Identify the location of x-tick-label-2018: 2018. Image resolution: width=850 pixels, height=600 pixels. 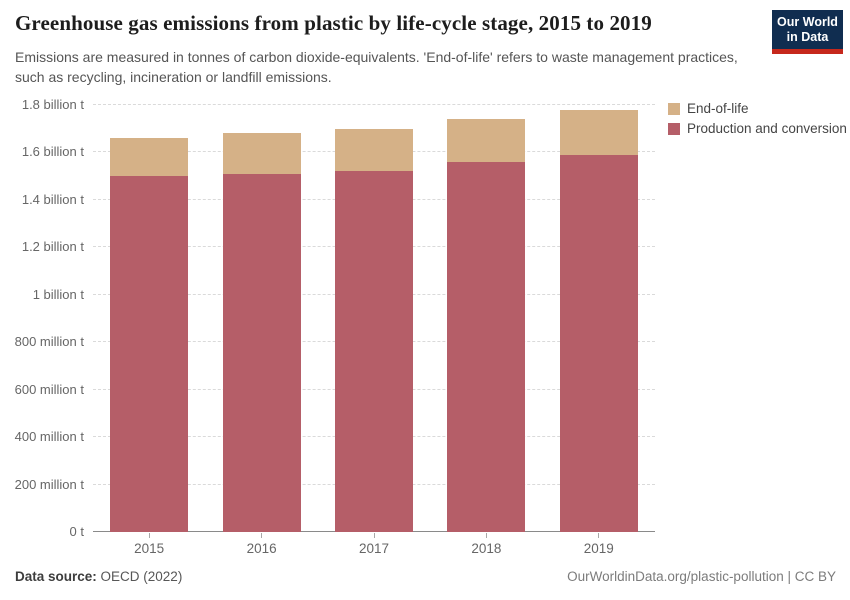
(486, 548).